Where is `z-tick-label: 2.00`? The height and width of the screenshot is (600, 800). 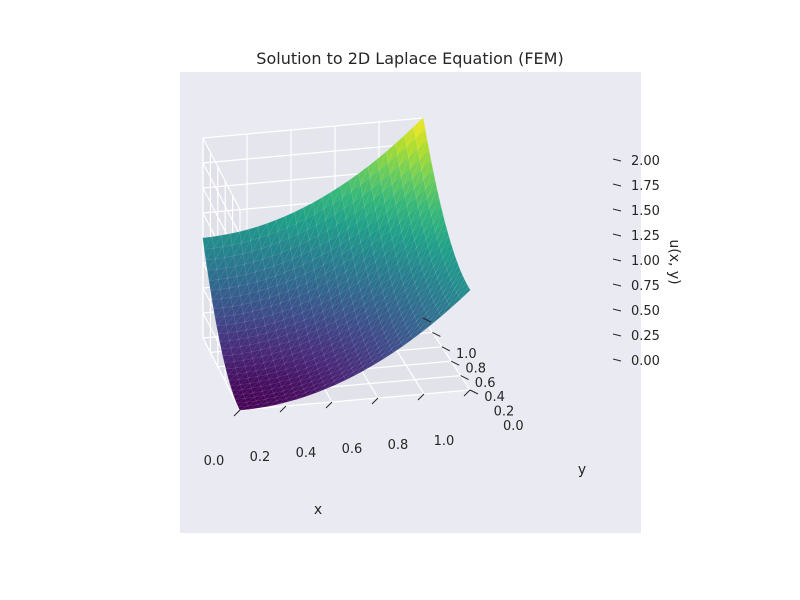
z-tick-label: 2.00 is located at coordinates (645, 161).